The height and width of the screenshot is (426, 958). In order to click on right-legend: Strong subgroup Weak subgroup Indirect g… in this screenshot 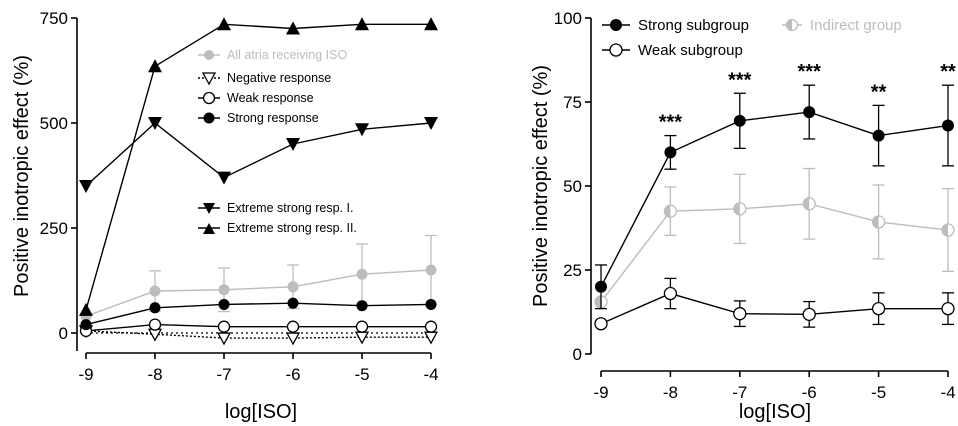, I will do `click(752, 38)`.